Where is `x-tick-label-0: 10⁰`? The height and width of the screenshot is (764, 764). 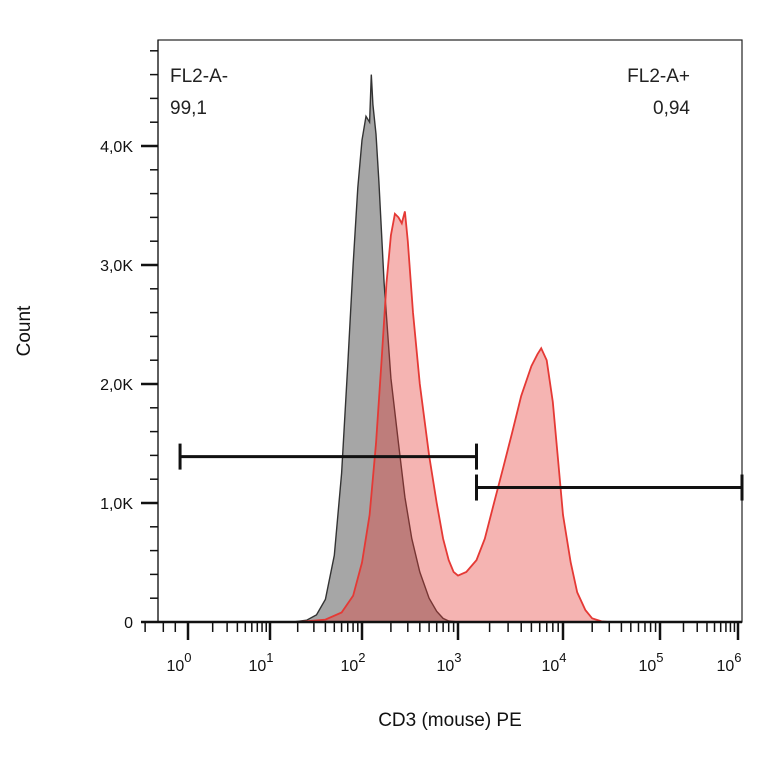
x-tick-label-0: 10⁰ is located at coordinates (178, 662).